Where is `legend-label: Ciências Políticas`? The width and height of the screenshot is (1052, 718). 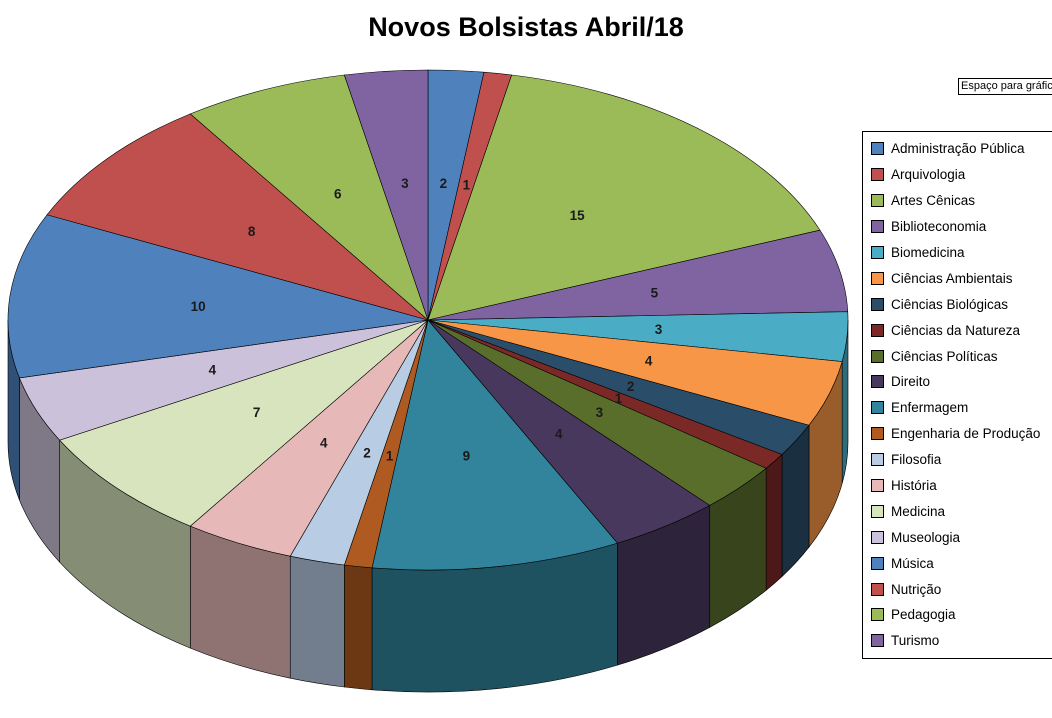 legend-label: Ciências Políticas is located at coordinates (944, 356).